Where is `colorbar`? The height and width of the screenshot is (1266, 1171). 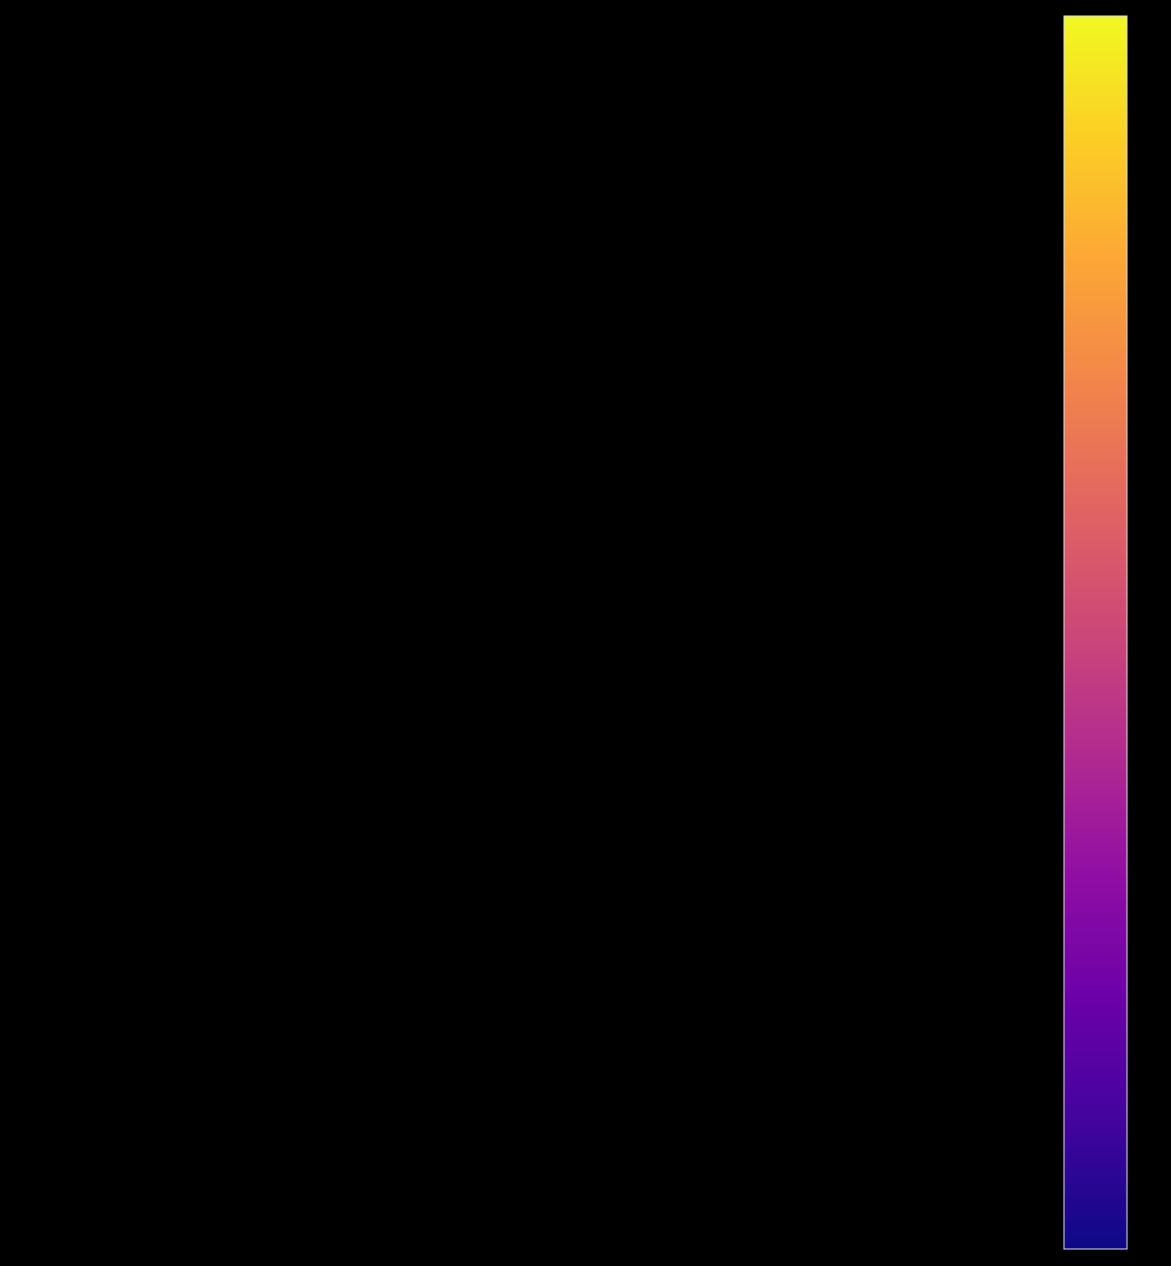
colorbar is located at coordinates (1095, 632).